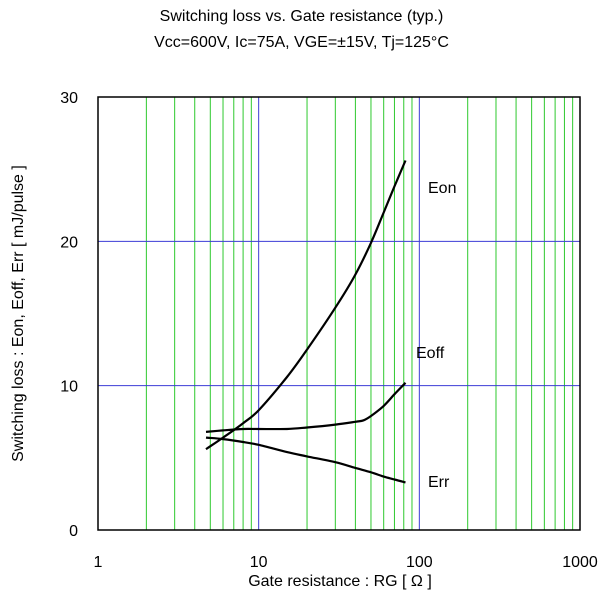  What do you see at coordinates (69, 98) in the screenshot?
I see `y-tick-label: 30` at bounding box center [69, 98].